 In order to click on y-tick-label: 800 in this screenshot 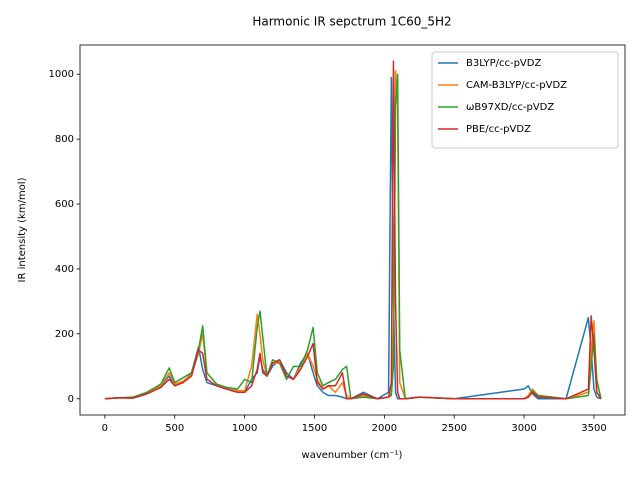, I will do `click(64, 139)`.